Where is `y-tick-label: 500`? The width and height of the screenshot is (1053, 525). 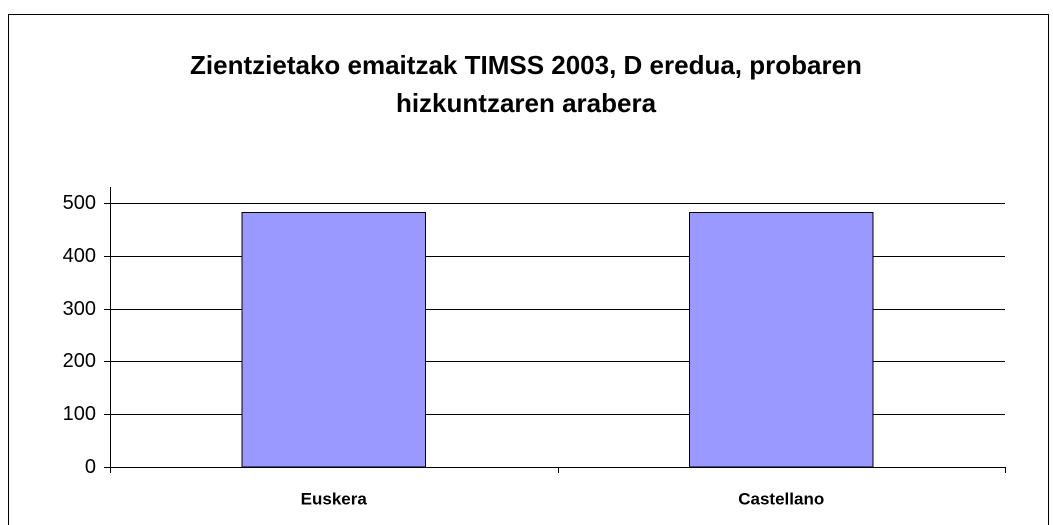
y-tick-label: 500 is located at coordinates (79, 203).